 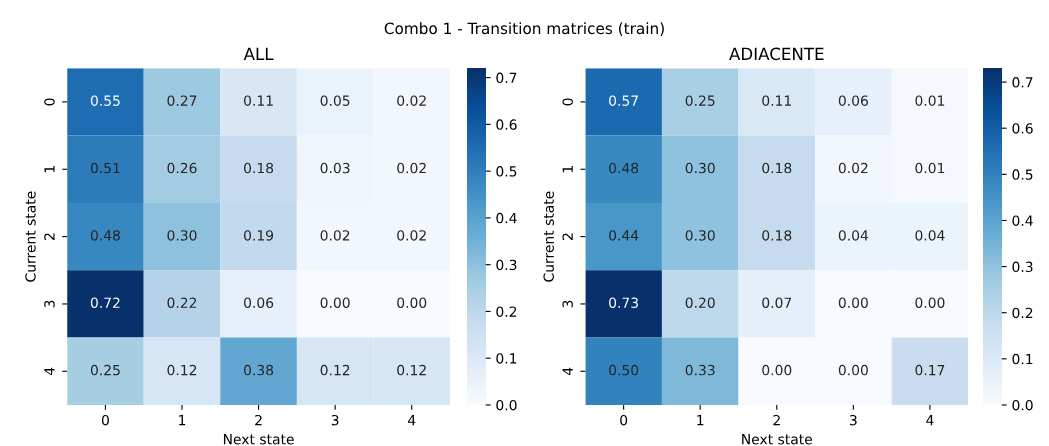 I want to click on data-label: 0.07, so click(x=777, y=302).